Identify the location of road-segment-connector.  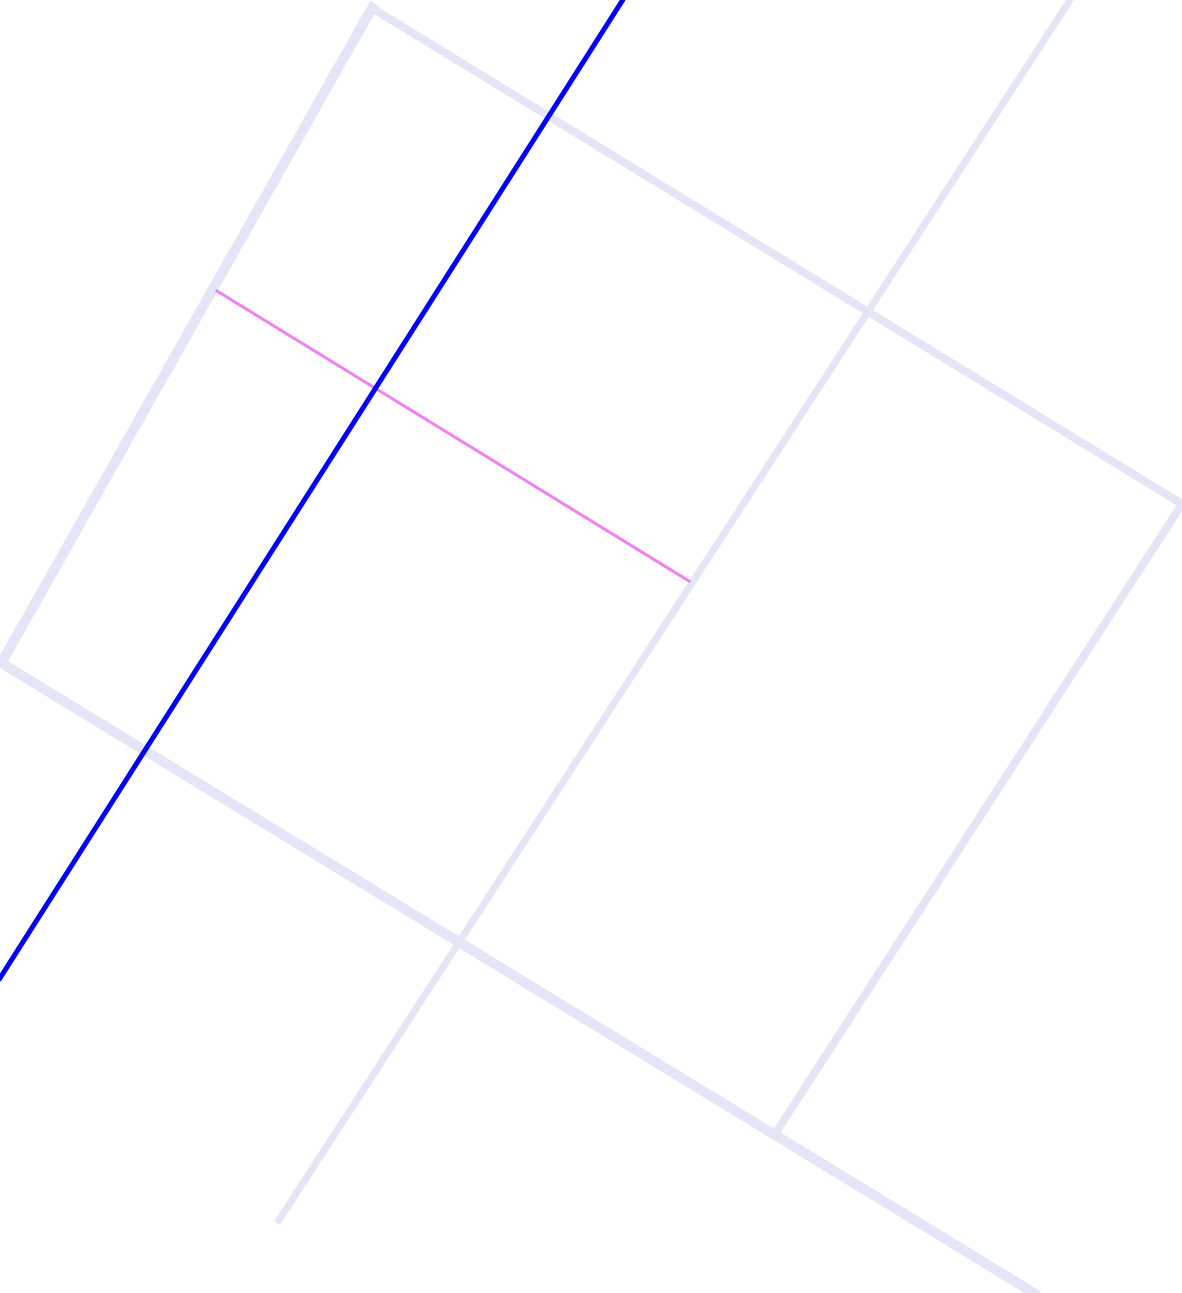
(453, 436).